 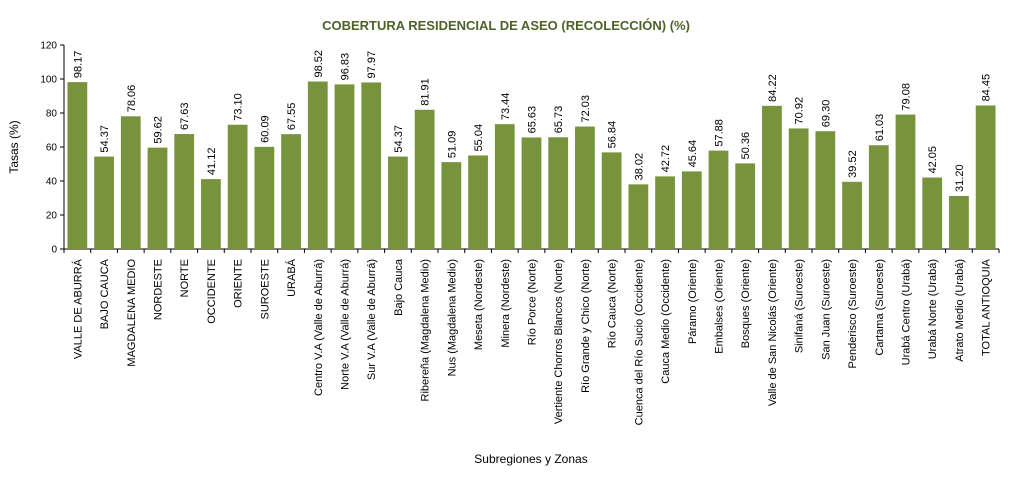 I want to click on y-tick-label: 60, so click(x=52, y=148).